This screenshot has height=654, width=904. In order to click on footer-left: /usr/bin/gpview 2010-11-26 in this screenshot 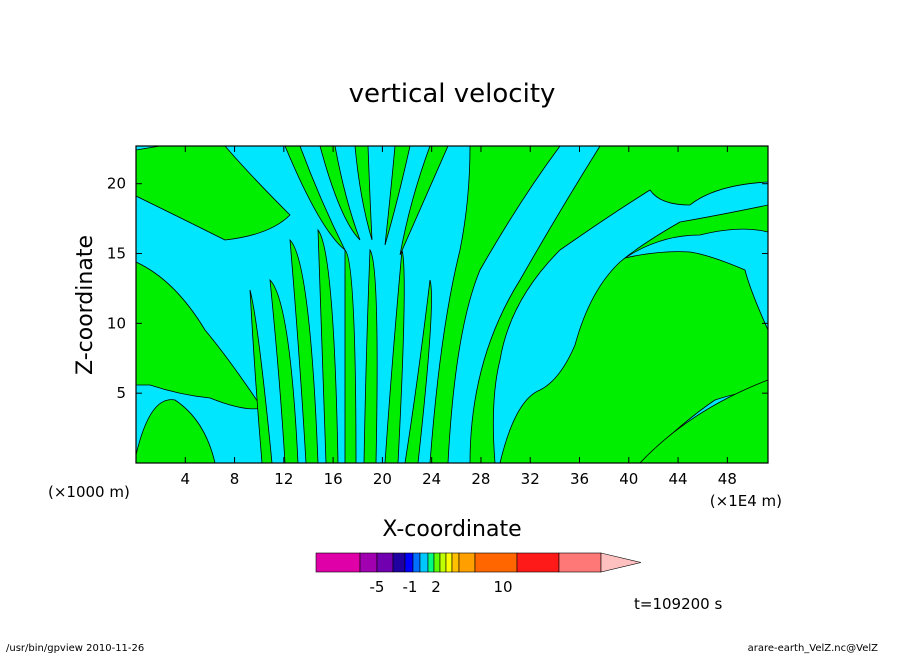, I will do `click(75, 648)`.